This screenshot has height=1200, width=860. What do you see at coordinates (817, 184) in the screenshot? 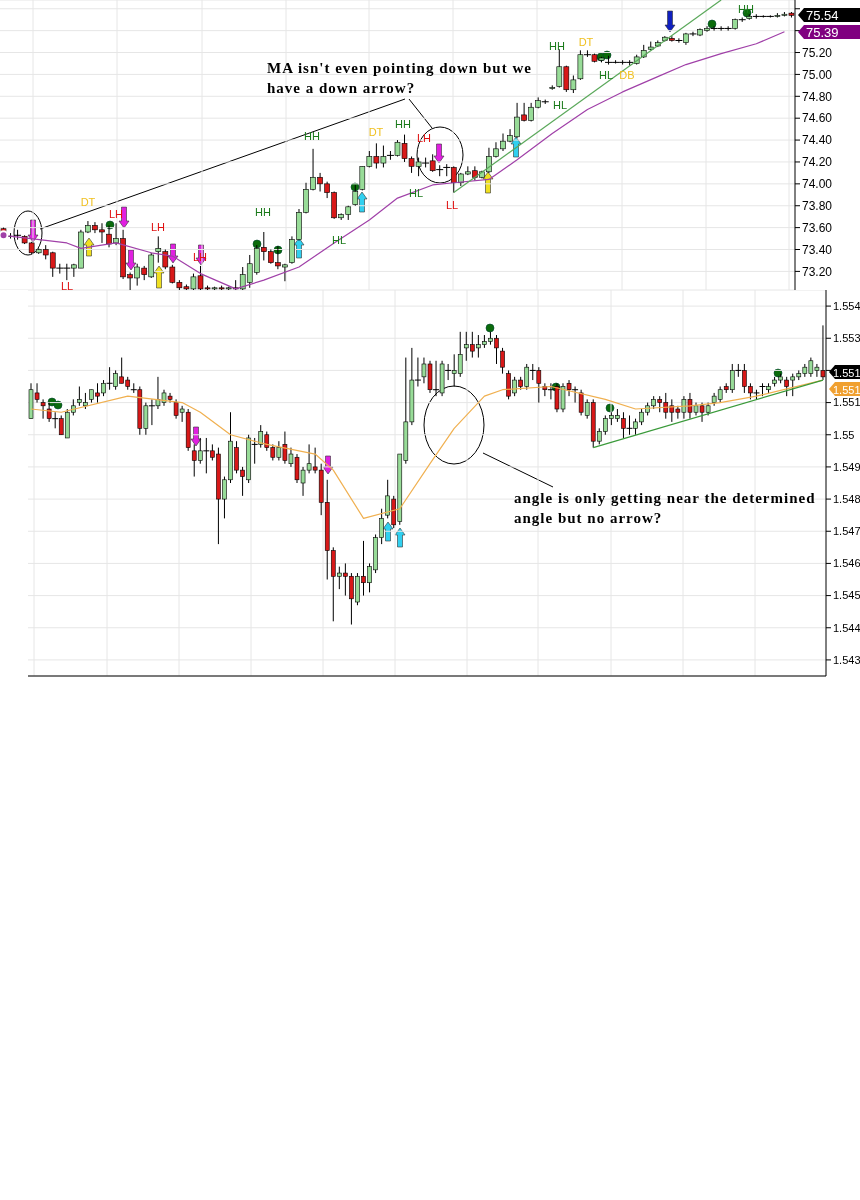
I see `y-tick-label: 74.00` at bounding box center [817, 184].